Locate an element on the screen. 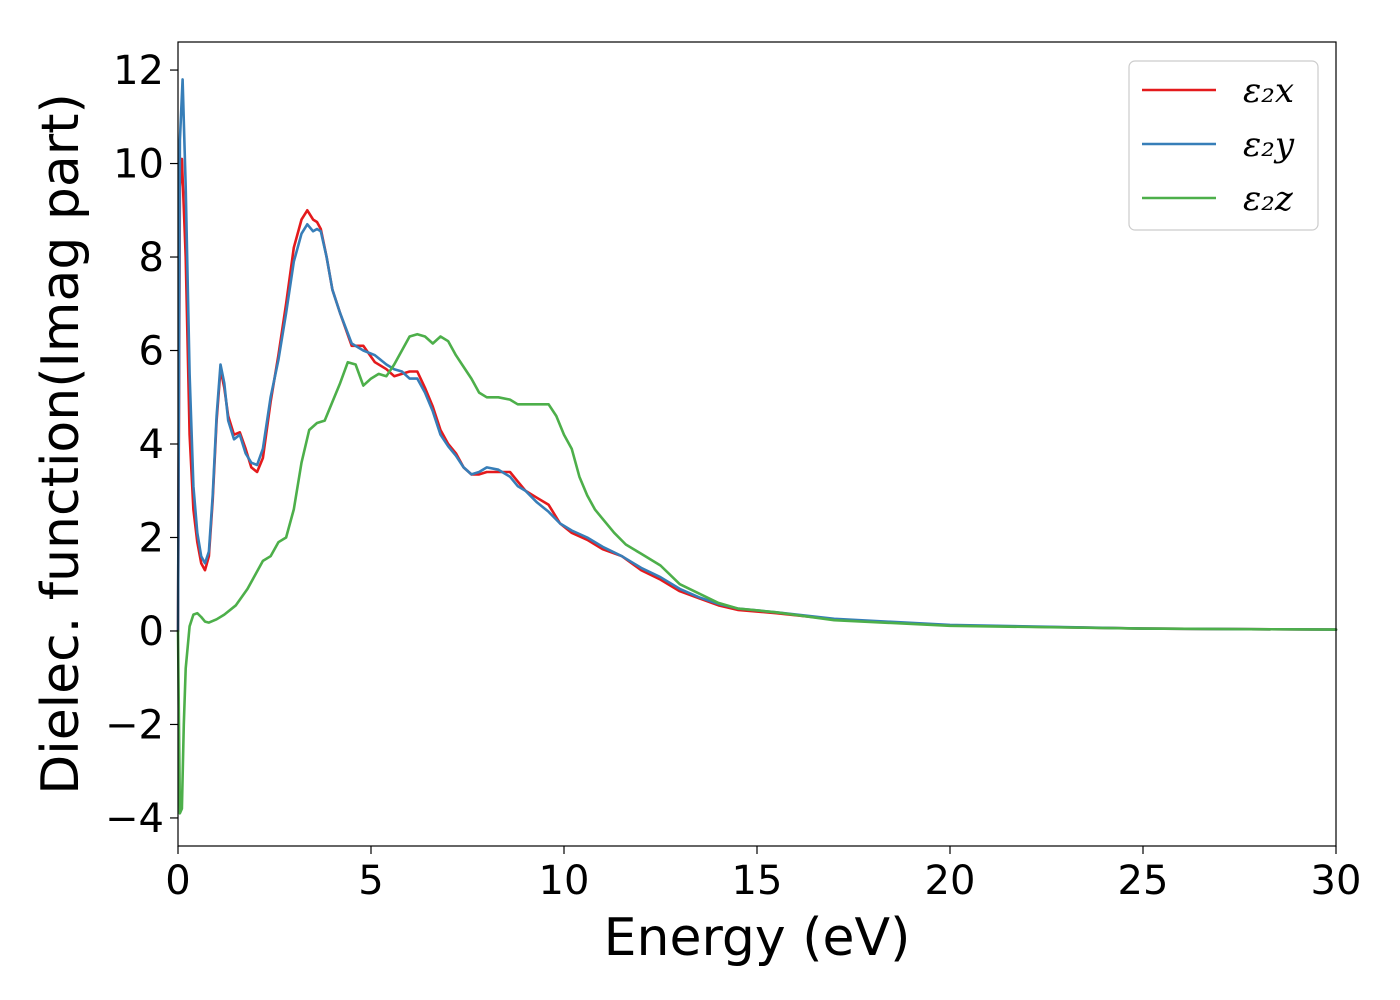 Image resolution: width=1400 pixels, height=1000 pixels. x-axis-ticks: 0 5 10 15 20 25 30 is located at coordinates (763, 875).